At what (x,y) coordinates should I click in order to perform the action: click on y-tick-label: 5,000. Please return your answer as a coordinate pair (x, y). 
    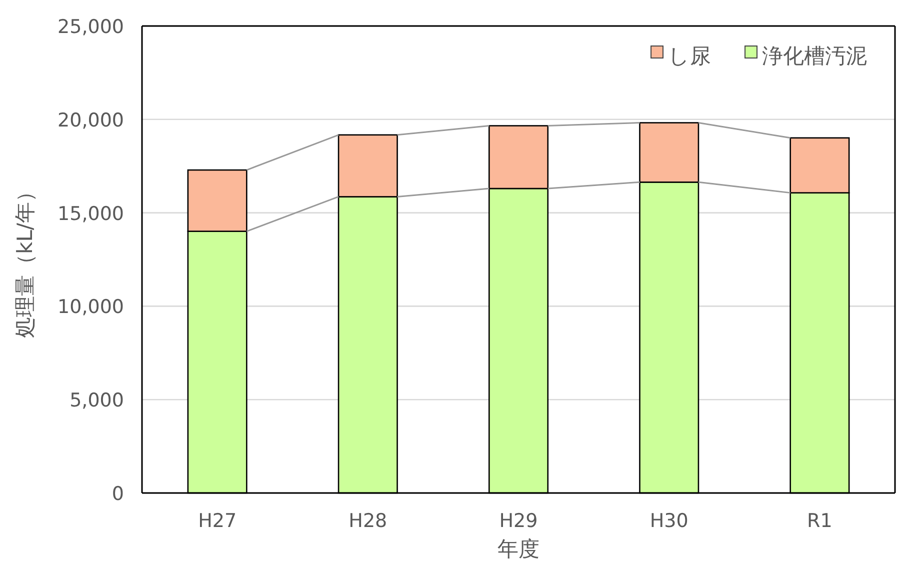
    Looking at the image, I should click on (97, 401).